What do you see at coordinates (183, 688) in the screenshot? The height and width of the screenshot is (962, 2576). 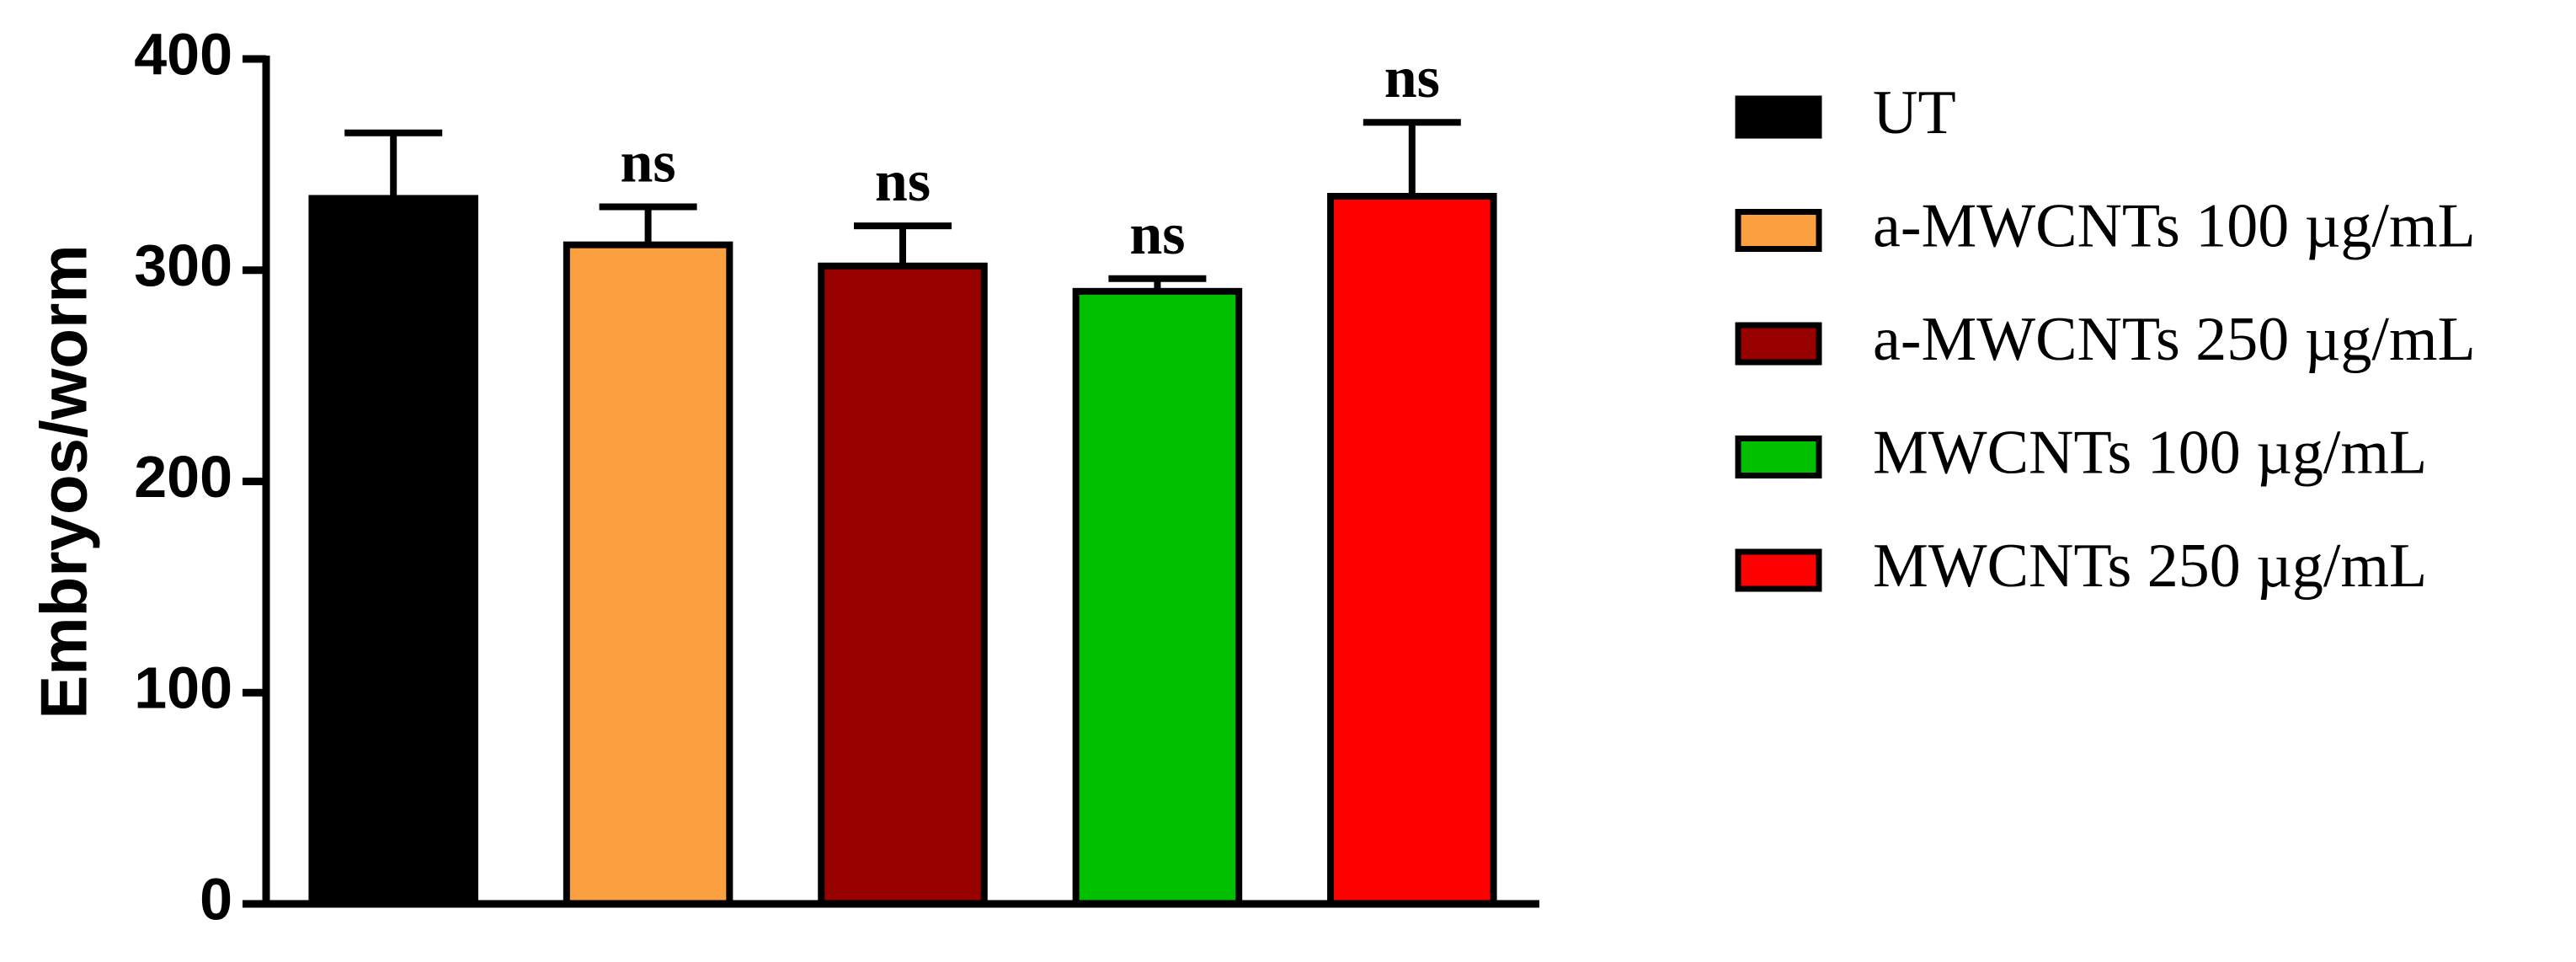 I see `y-tick-label: 100` at bounding box center [183, 688].